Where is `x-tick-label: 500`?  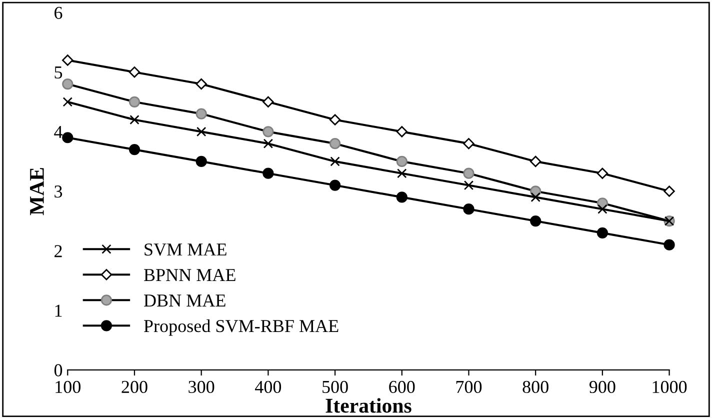
x-tick-label: 500 is located at coordinates (335, 387).